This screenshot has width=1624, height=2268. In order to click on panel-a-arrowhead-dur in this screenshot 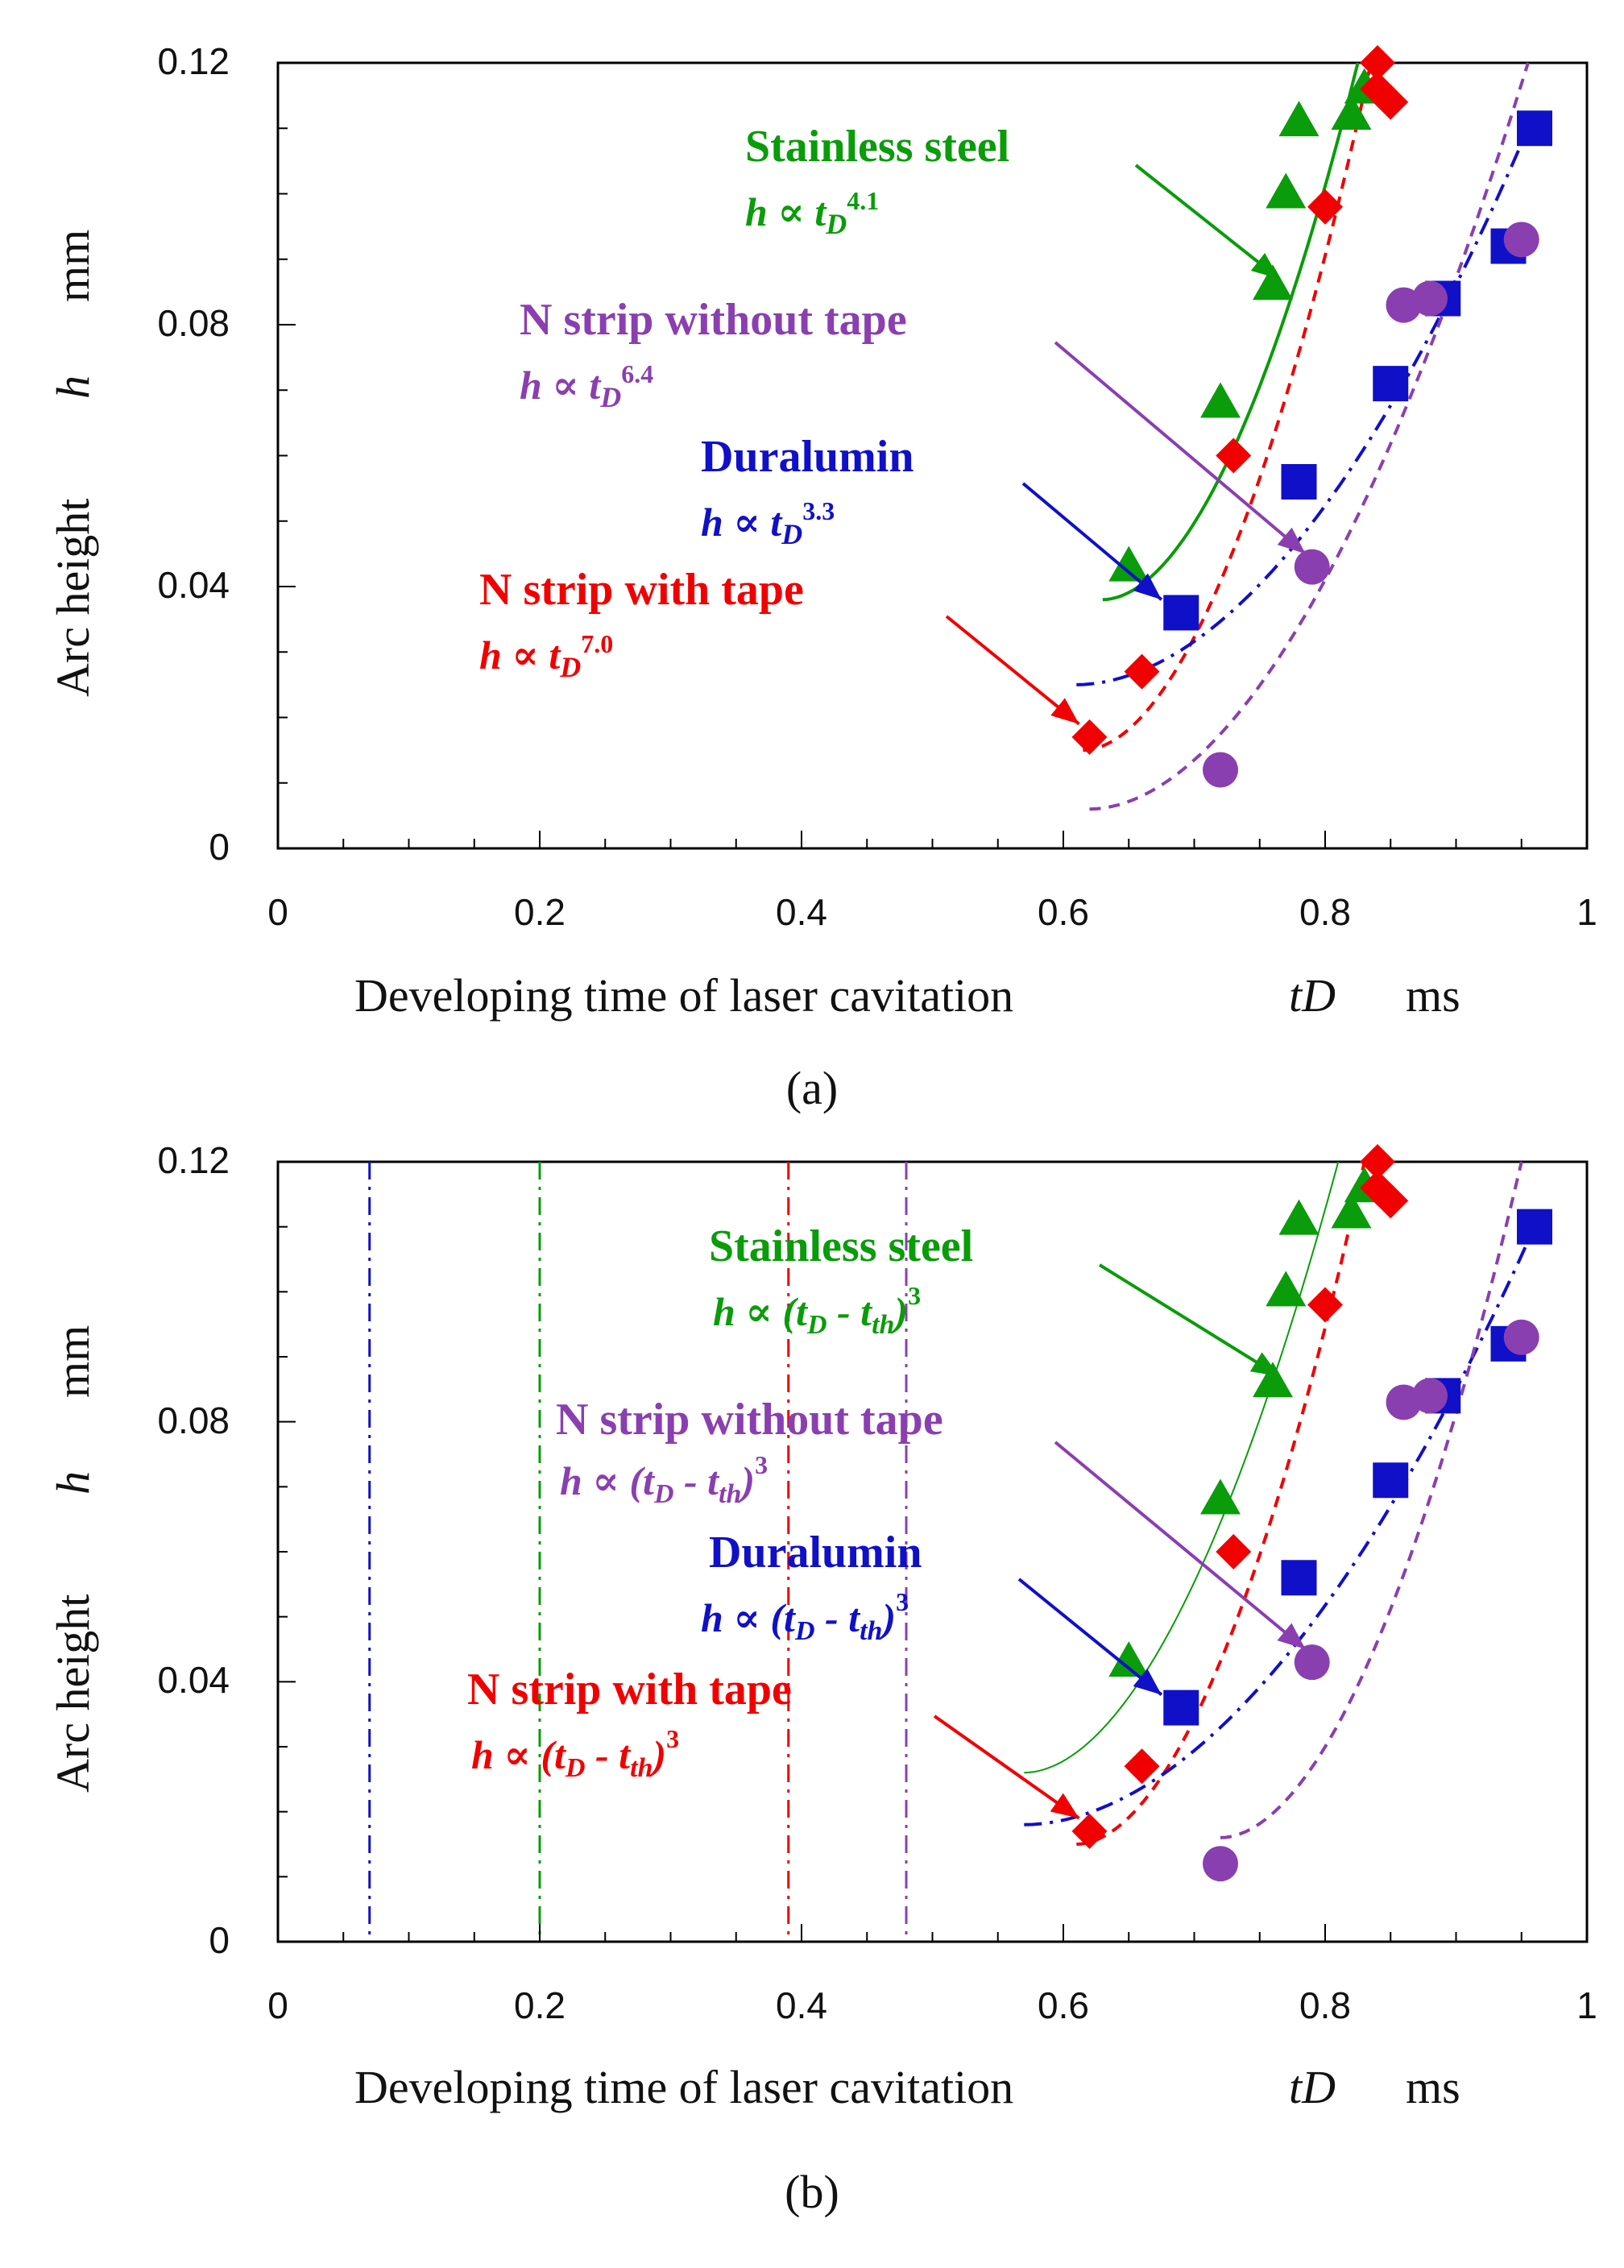, I will do `click(1148, 586)`.